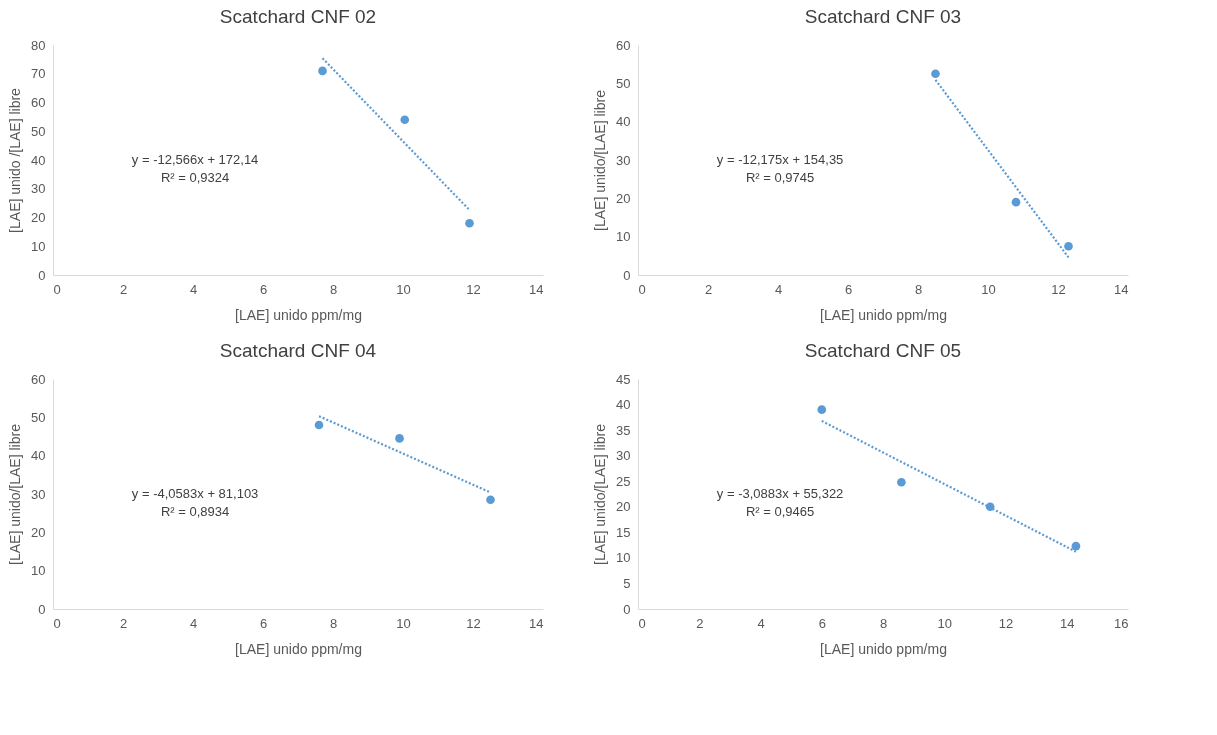 The image size is (1217, 735). Describe the element at coordinates (627, 583) in the screenshot. I see `y-tick-label: 5` at that location.